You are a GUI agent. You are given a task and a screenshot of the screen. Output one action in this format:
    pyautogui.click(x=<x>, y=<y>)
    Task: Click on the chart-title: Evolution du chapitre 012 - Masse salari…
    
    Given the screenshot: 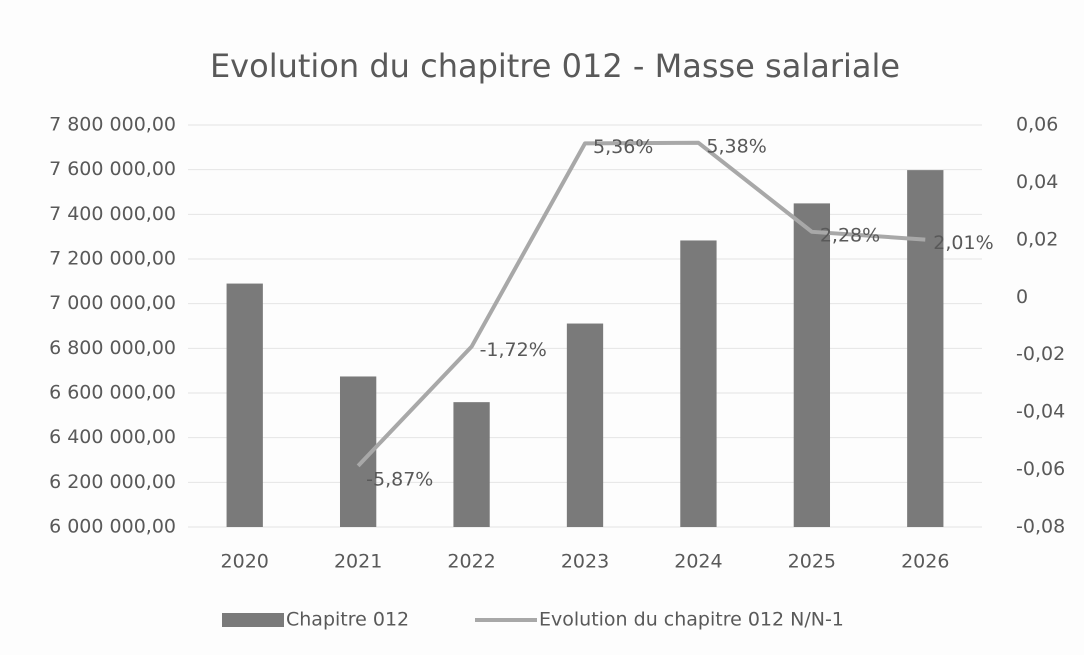 What is the action you would take?
    pyautogui.click(x=555, y=66)
    